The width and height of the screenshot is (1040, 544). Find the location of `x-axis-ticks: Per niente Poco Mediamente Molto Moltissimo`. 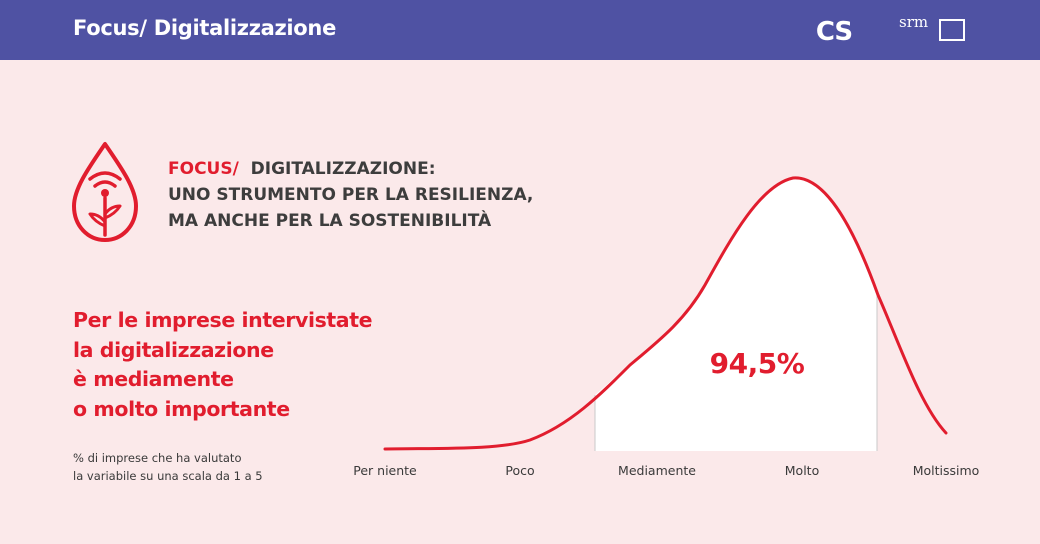

x-axis-ticks: Per niente Poco Mediamente Molto Moltissimo is located at coordinates (666, 470).